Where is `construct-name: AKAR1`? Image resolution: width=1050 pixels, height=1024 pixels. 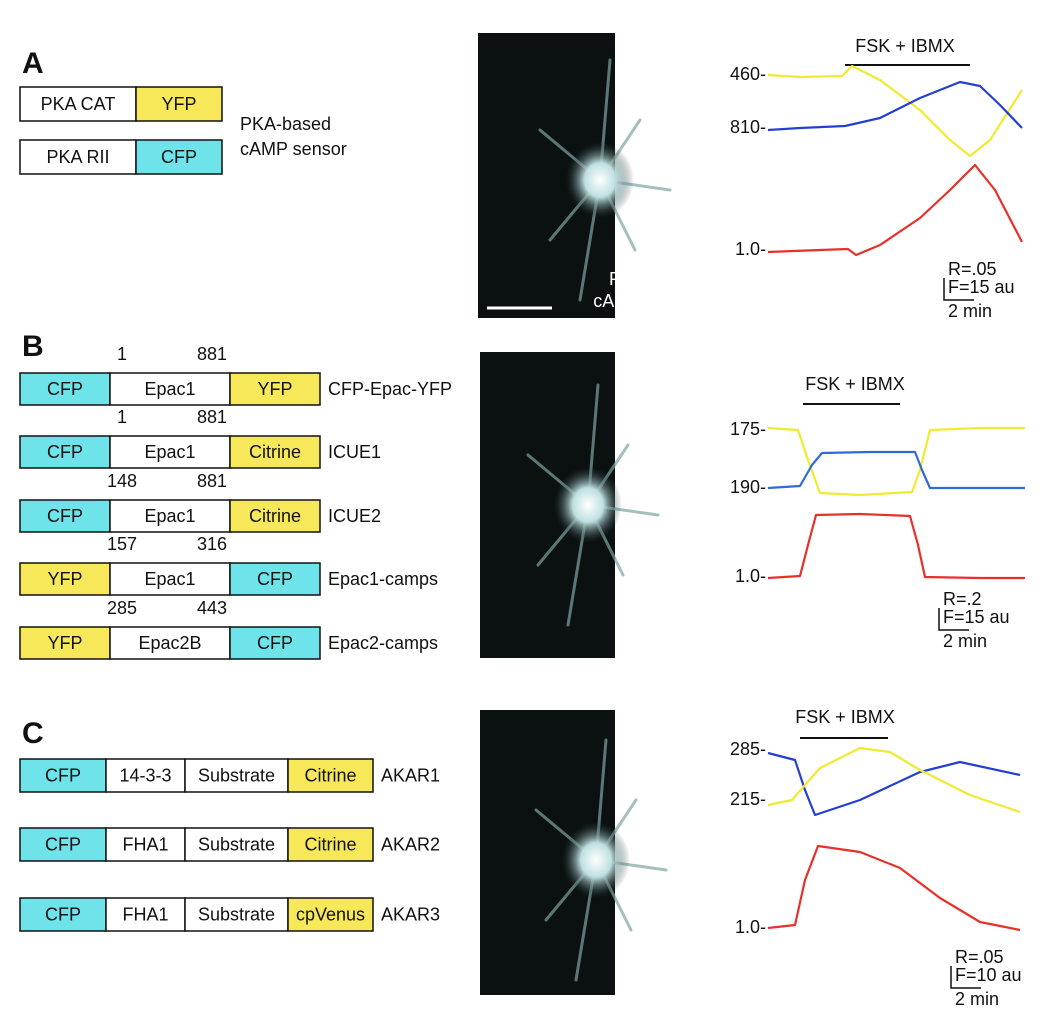
construct-name: AKAR1 is located at coordinates (410, 775).